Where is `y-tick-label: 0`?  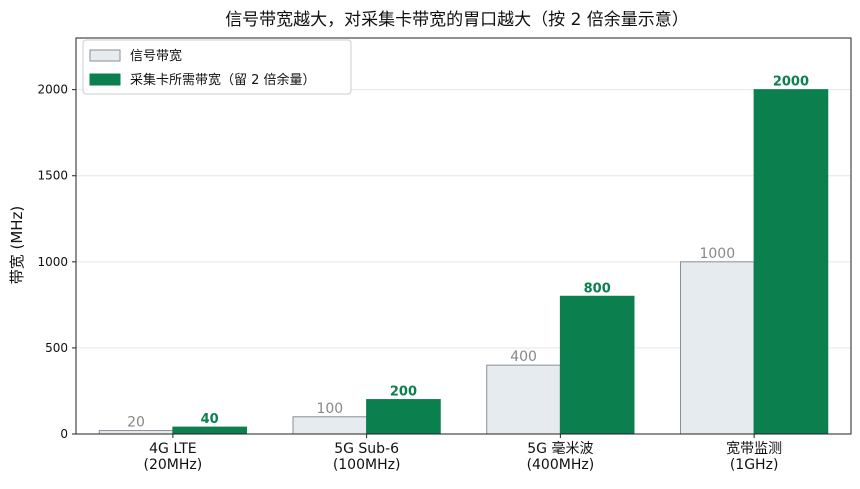
y-tick-label: 0 is located at coordinates (64, 434).